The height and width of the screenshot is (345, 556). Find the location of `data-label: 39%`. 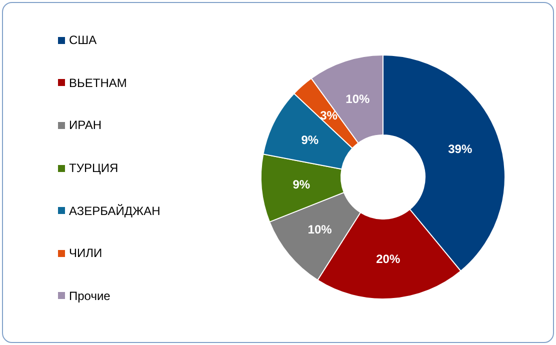

data-label: 39% is located at coordinates (460, 149).